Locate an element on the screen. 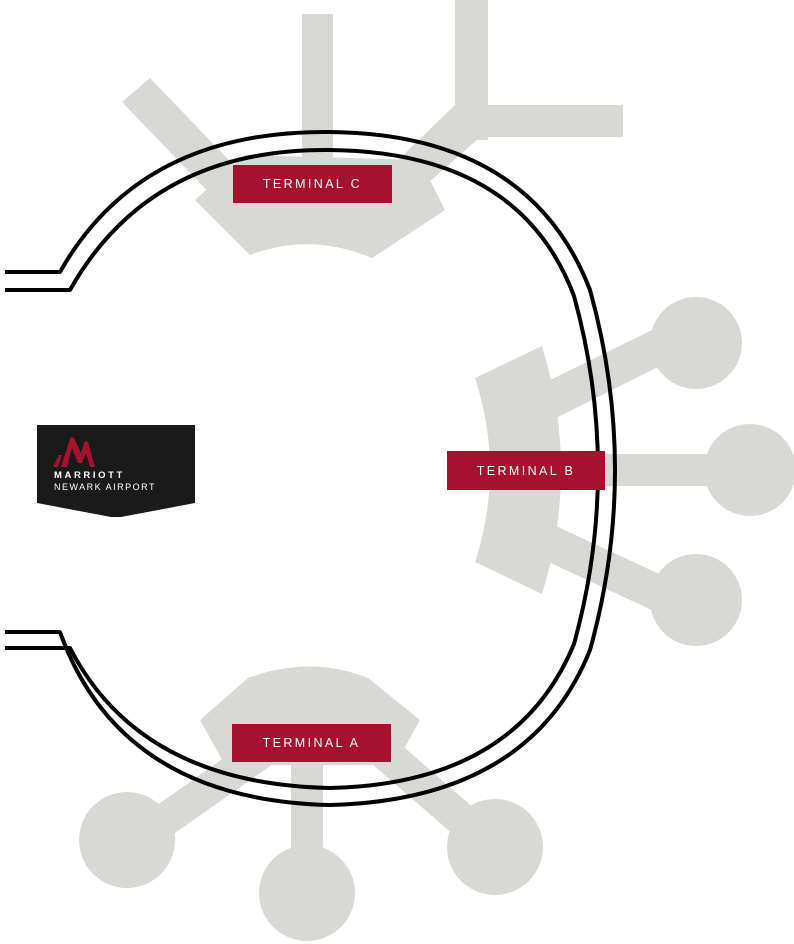 The height and width of the screenshot is (944, 794). terminal-b-pod-bottom is located at coordinates (696, 600).